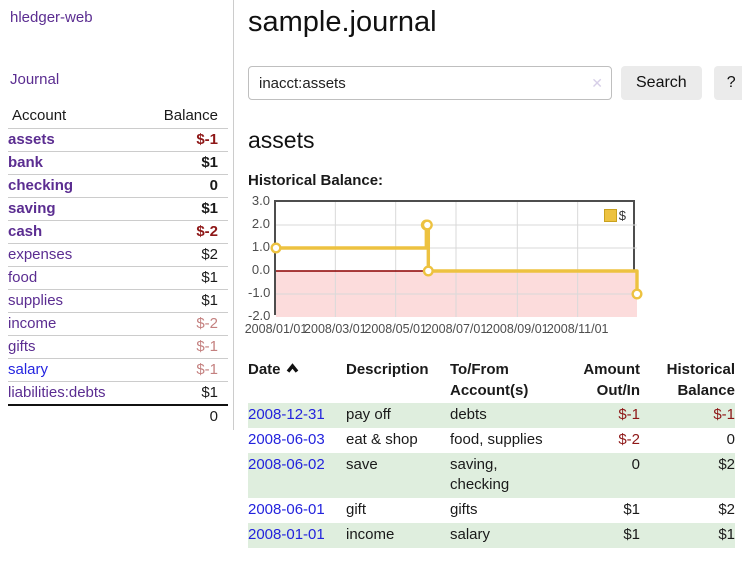  Describe the element at coordinates (182, 416) in the screenshot. I see `accounts-total-balance: 0` at that location.